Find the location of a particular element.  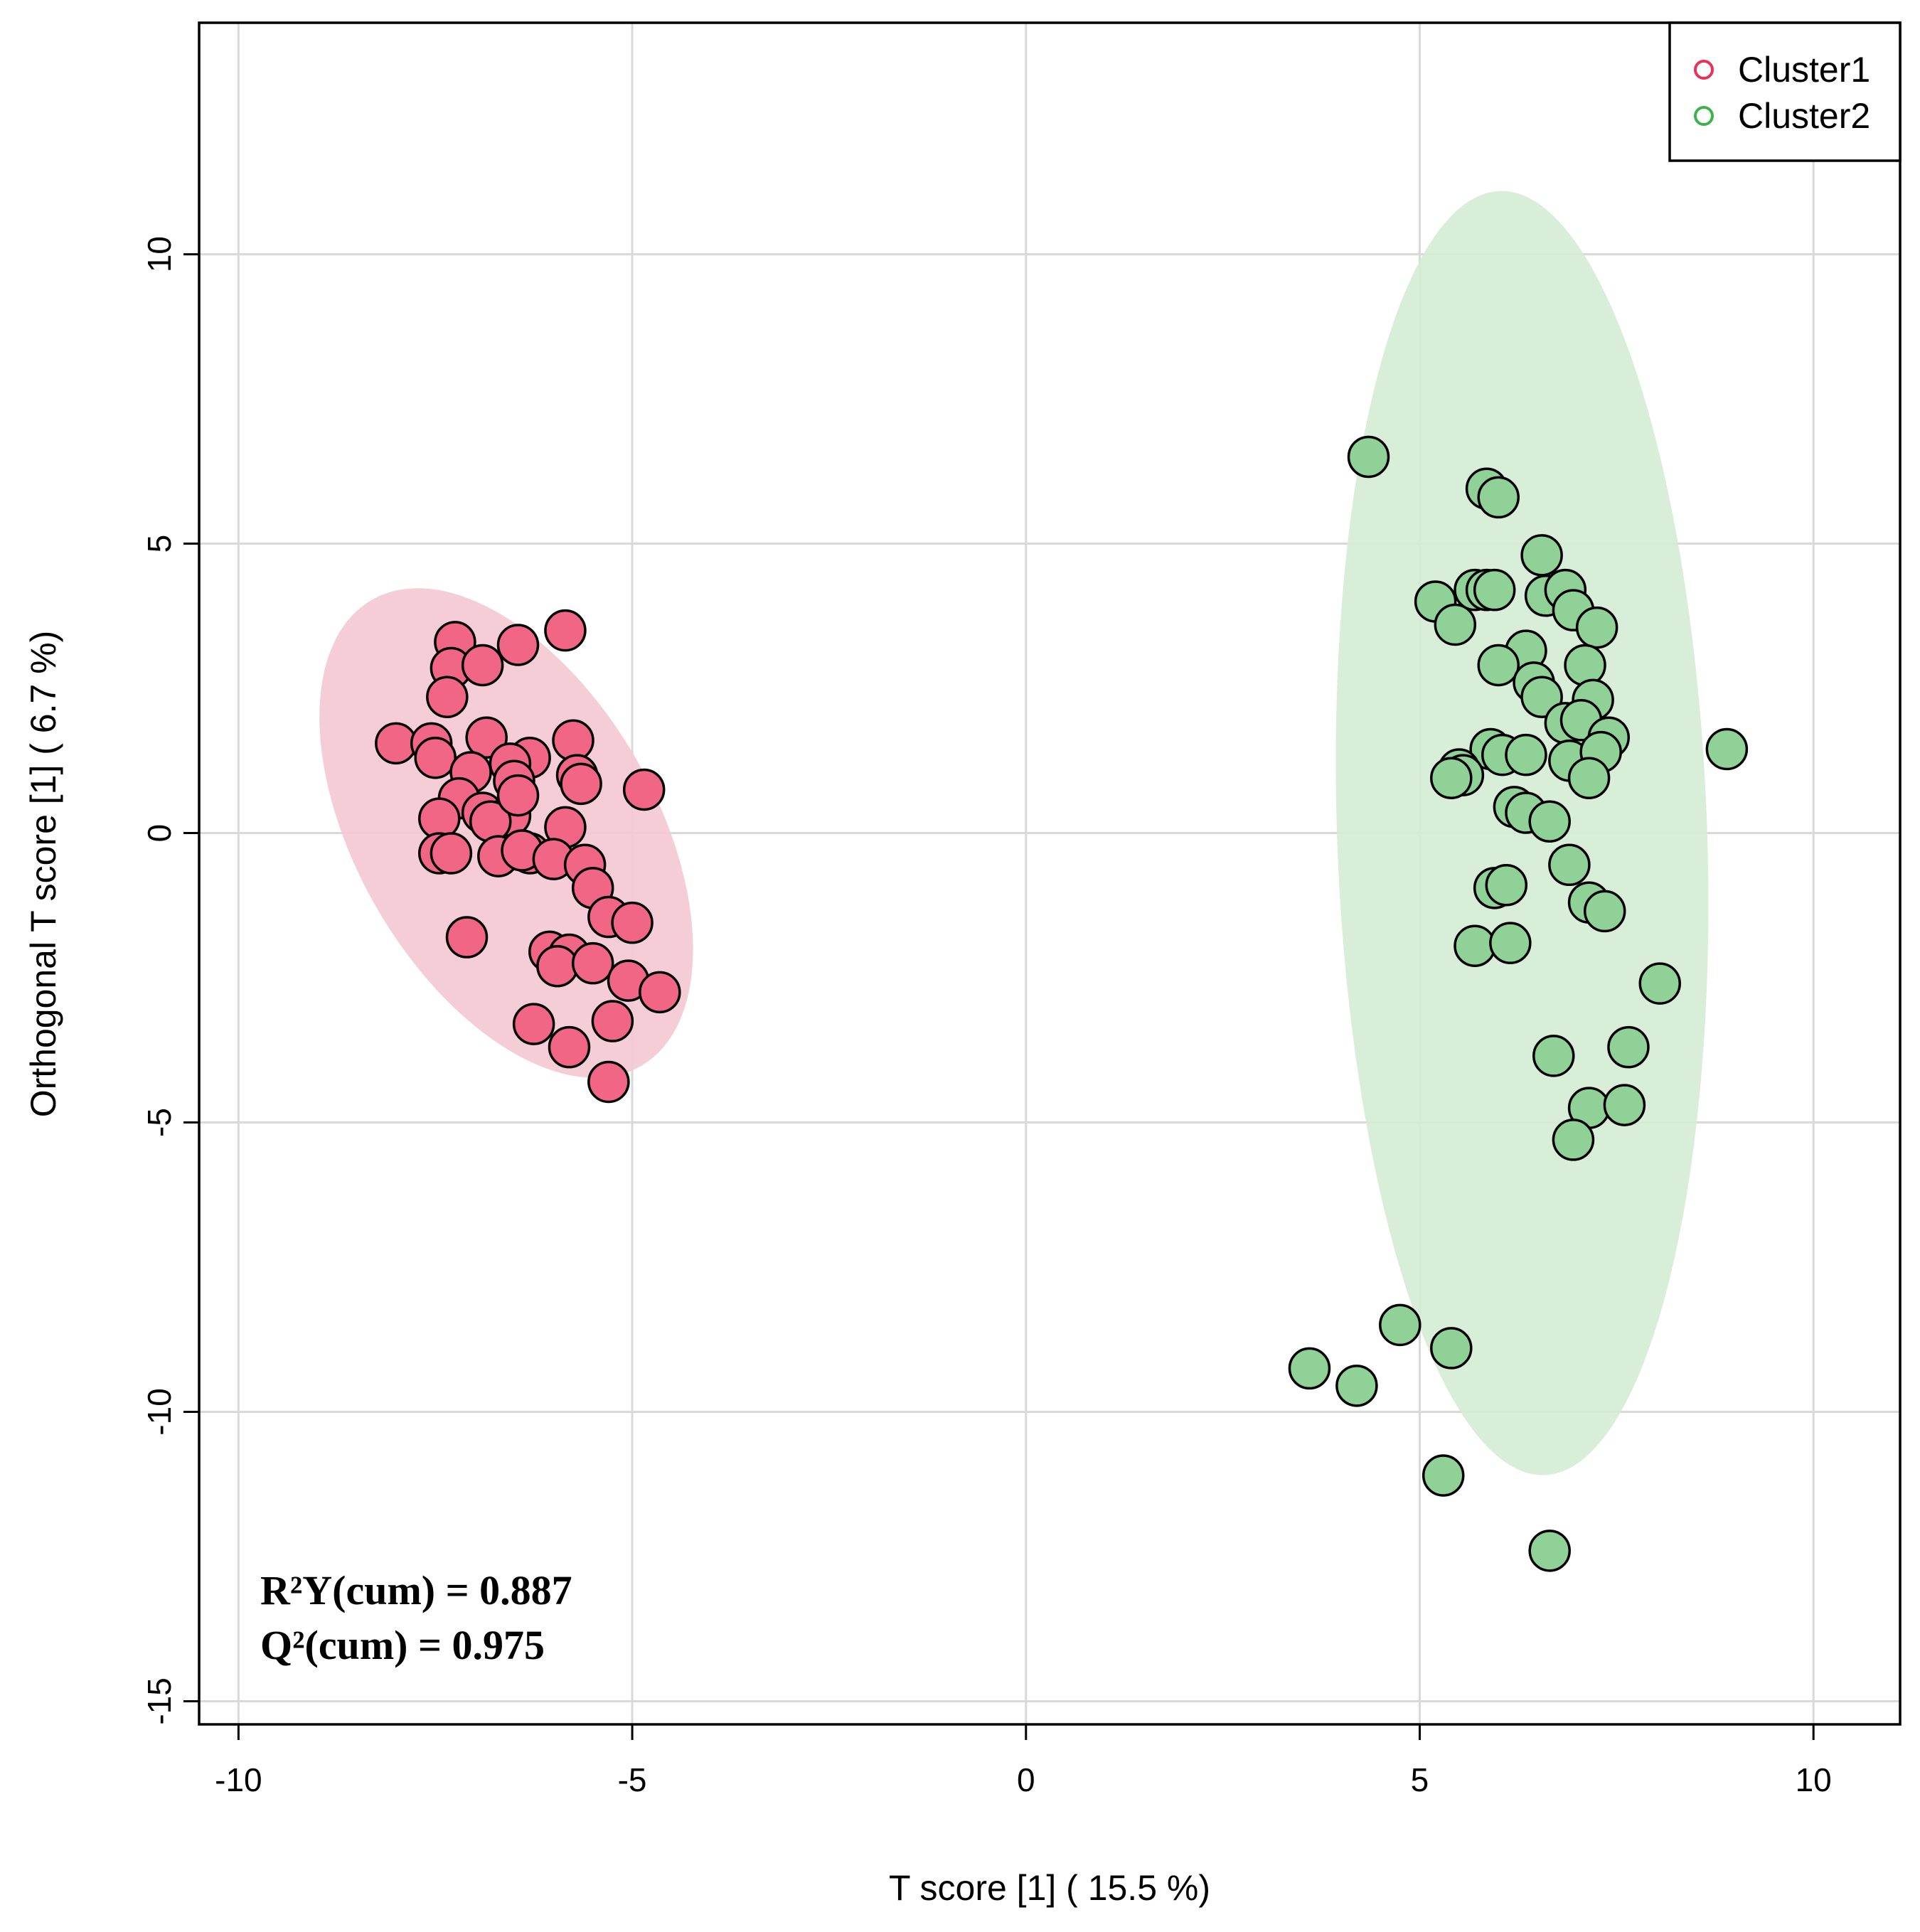

legend: Cluster1 Cluster2 is located at coordinates (1785, 92).